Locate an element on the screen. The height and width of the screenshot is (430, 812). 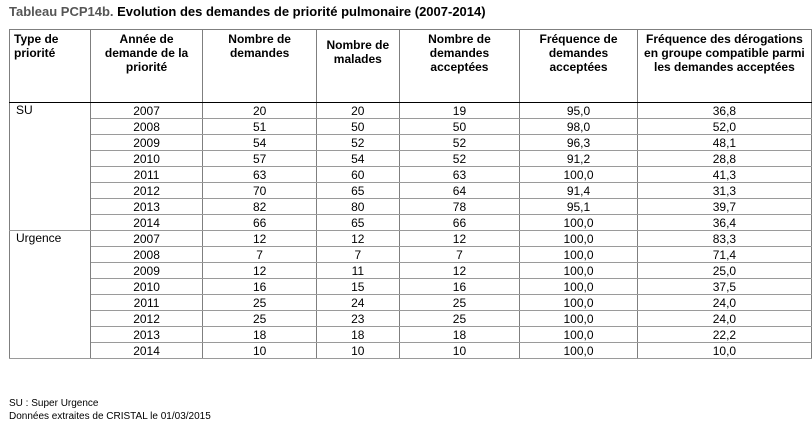
table-cell: 70 is located at coordinates (259, 190).